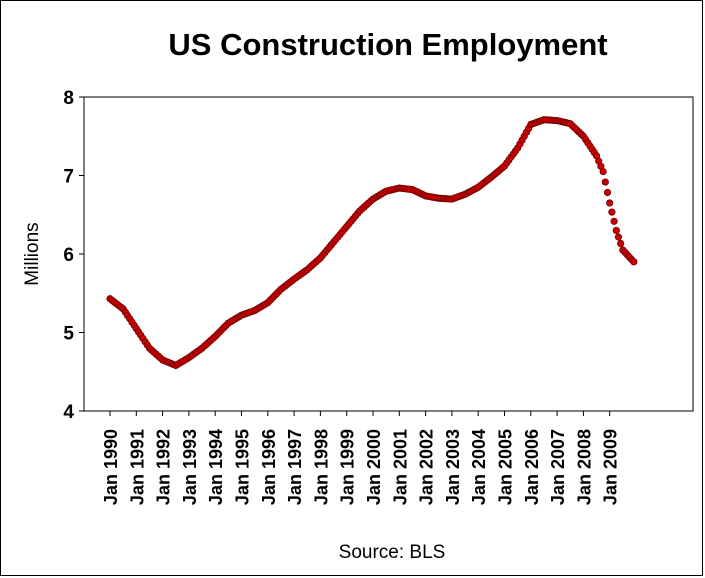 This screenshot has height=578, width=705. Describe the element at coordinates (111, 467) in the screenshot. I see `x-tick-label: Jan 1990` at that location.